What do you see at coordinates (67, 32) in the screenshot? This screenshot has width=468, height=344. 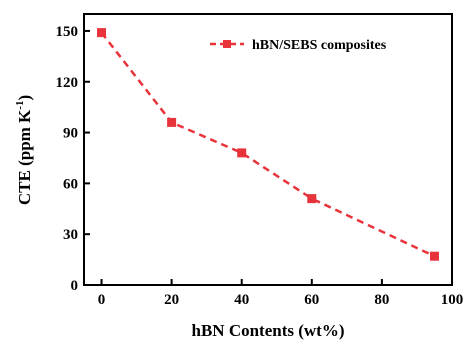 I see `y-tick-label-150: 150` at bounding box center [67, 32].